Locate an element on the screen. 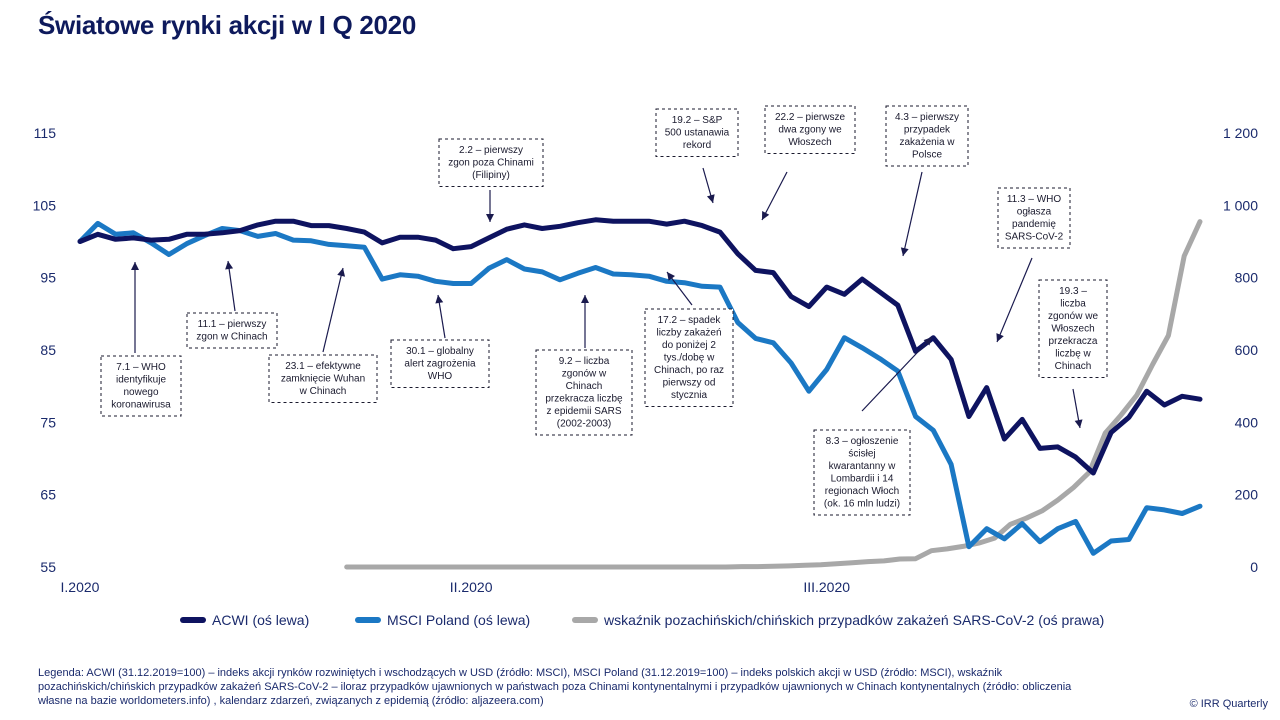  annotation-text-line: SARS-CoV-2 is located at coordinates (1034, 237).